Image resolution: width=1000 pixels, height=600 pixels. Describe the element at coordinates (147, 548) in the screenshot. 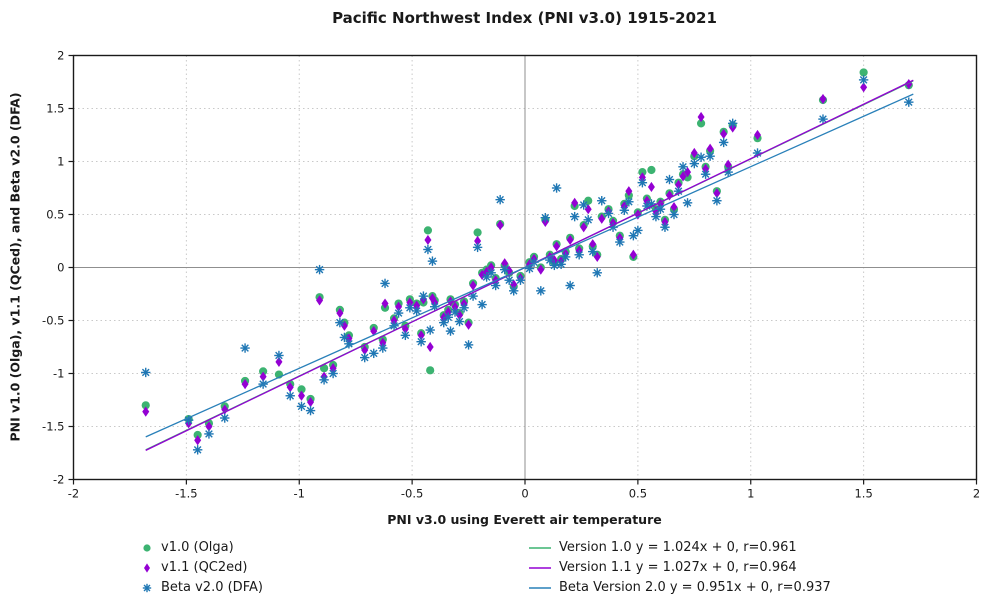

I see `circle-marker-icon` at that location.